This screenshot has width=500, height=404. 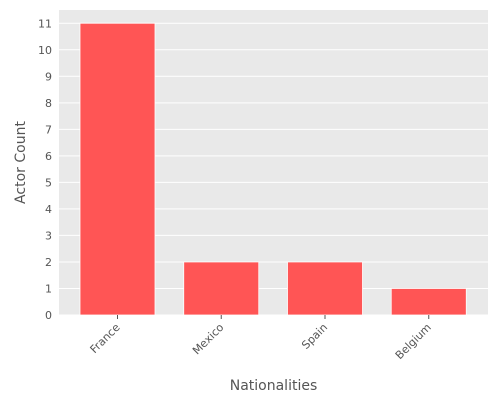 What do you see at coordinates (48, 103) in the screenshot?
I see `y-tick-label: 8` at bounding box center [48, 103].